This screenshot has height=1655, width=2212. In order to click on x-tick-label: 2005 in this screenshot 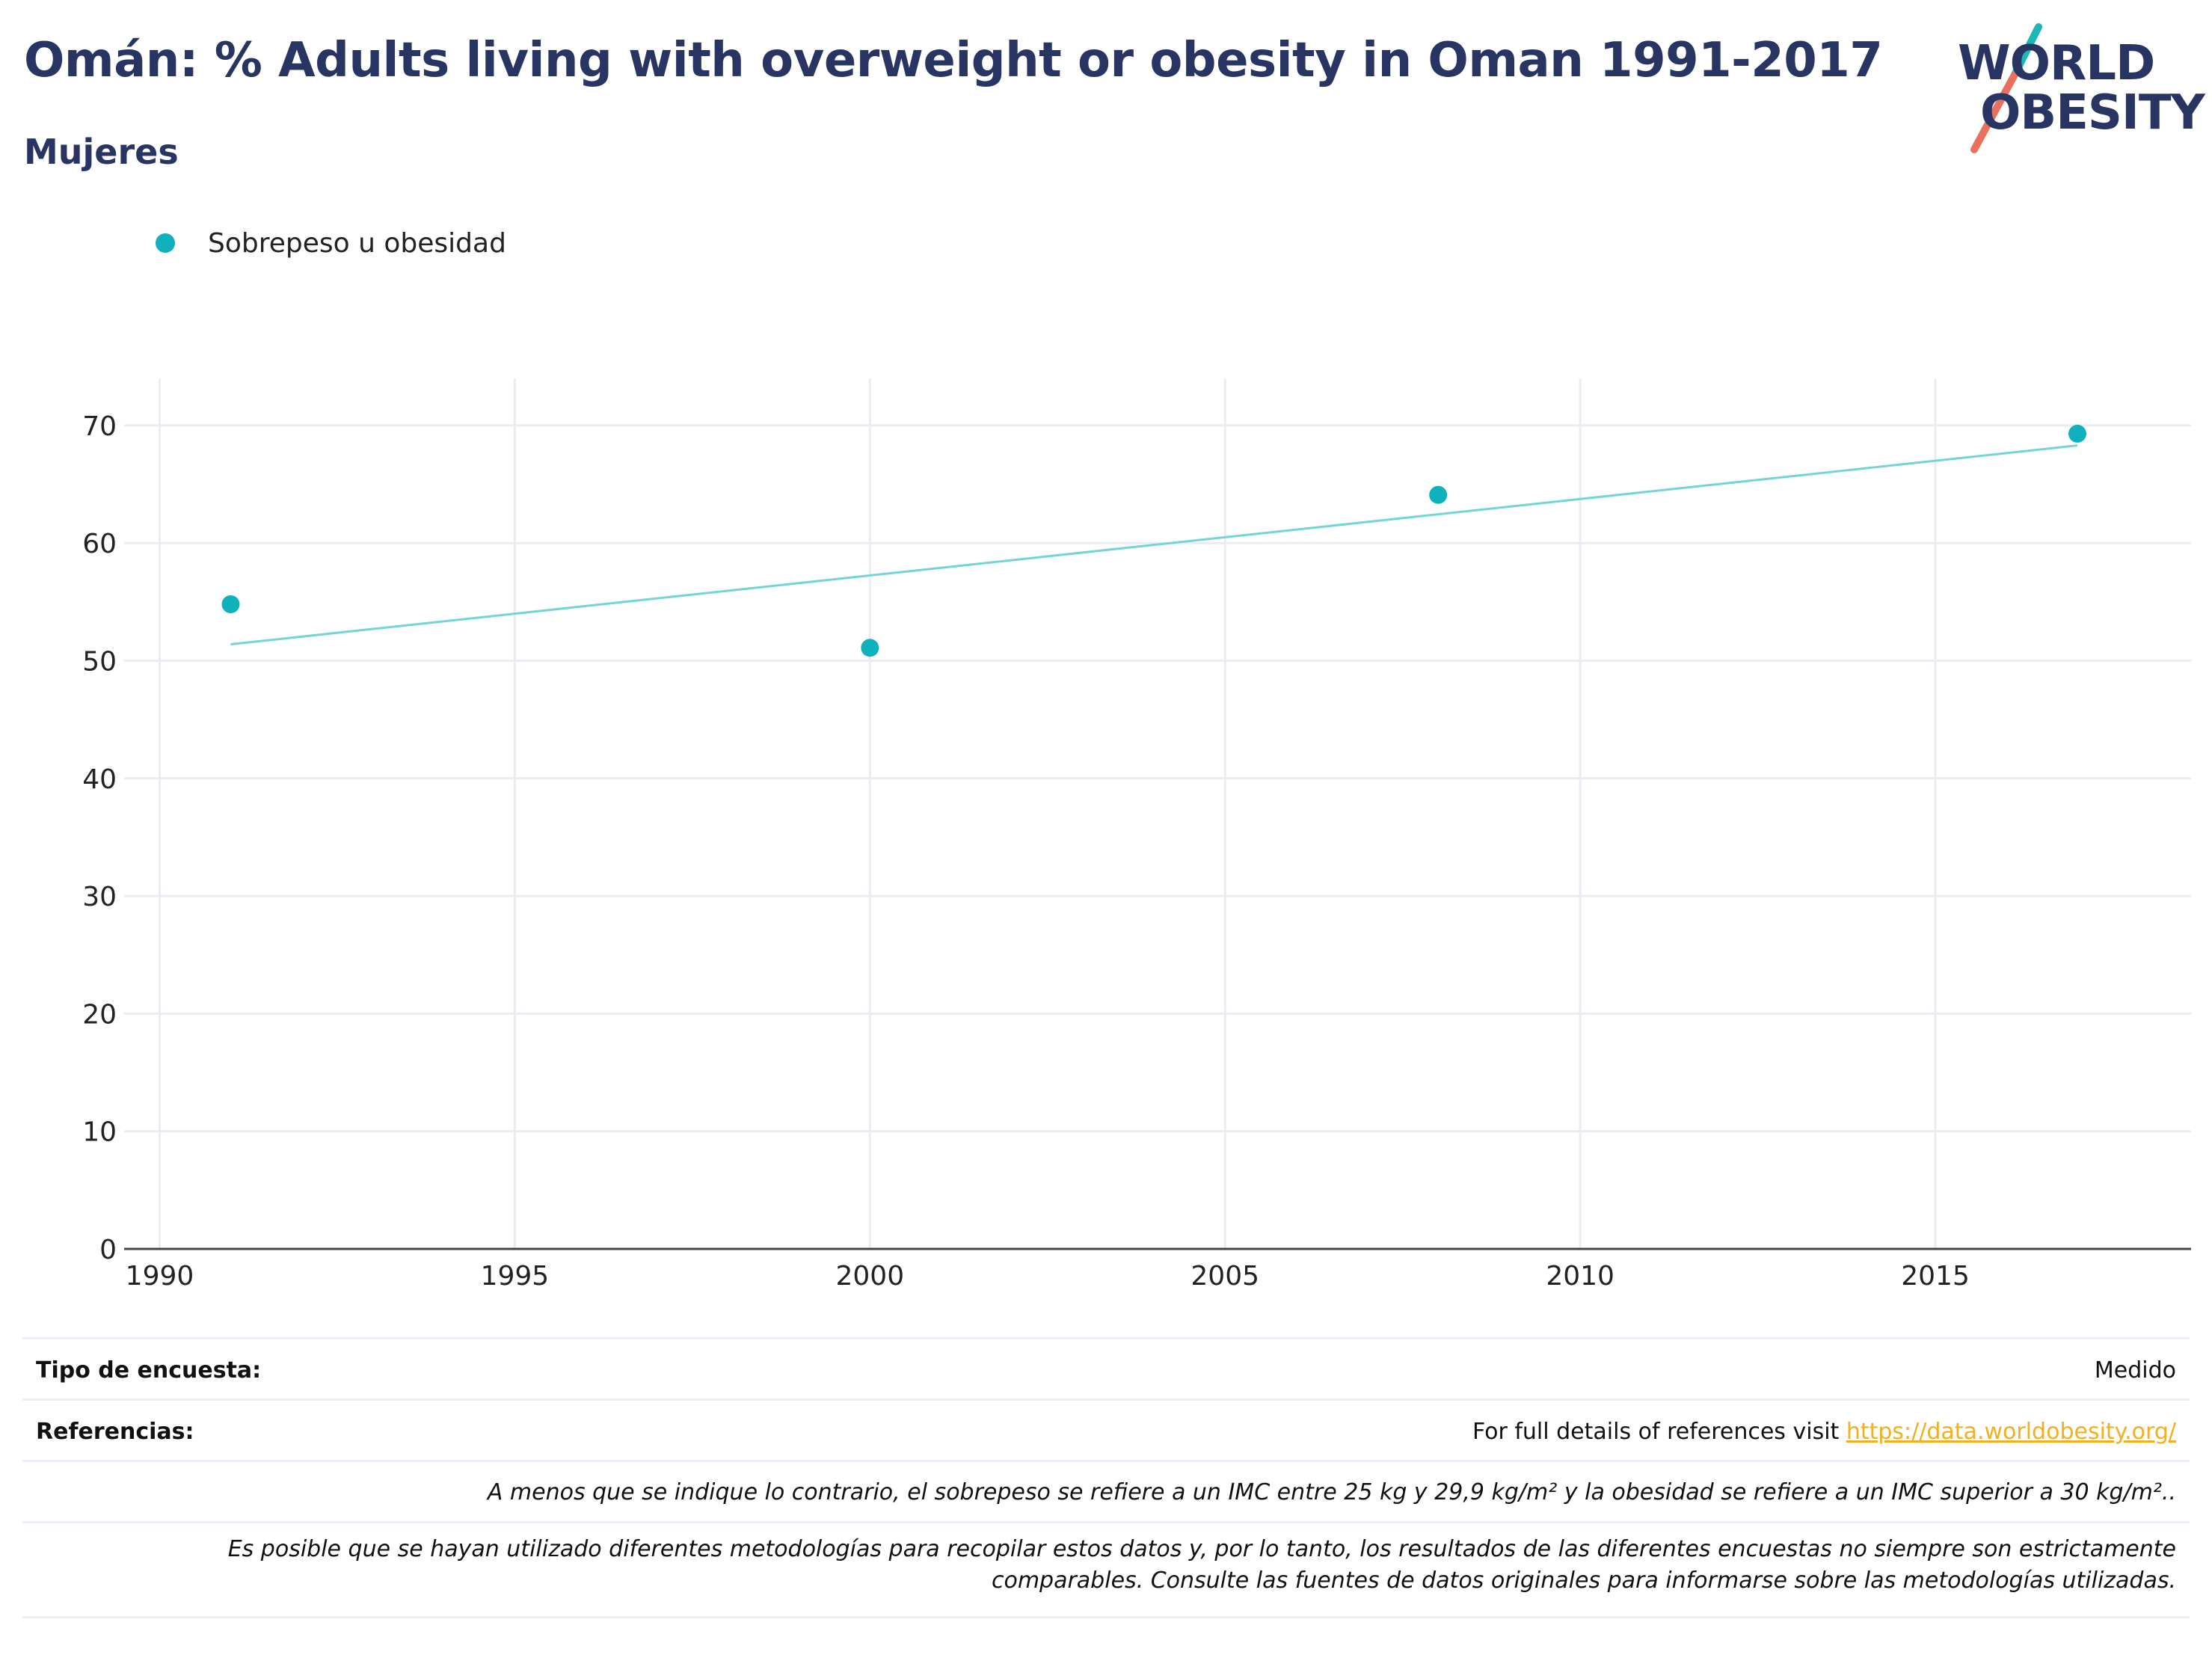, I will do `click(1225, 1273)`.